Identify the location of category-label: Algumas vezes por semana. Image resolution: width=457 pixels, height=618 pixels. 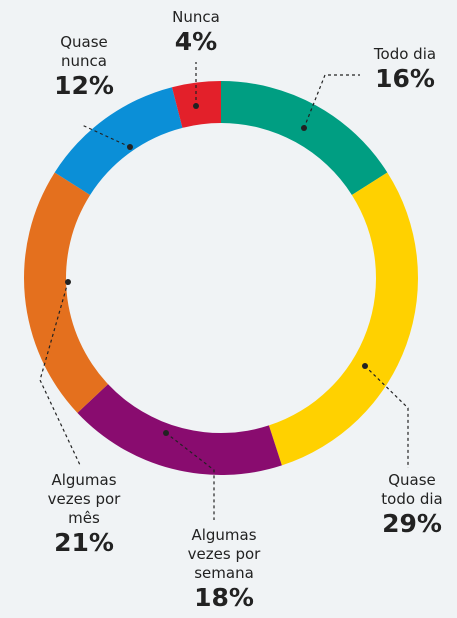
(224, 554).